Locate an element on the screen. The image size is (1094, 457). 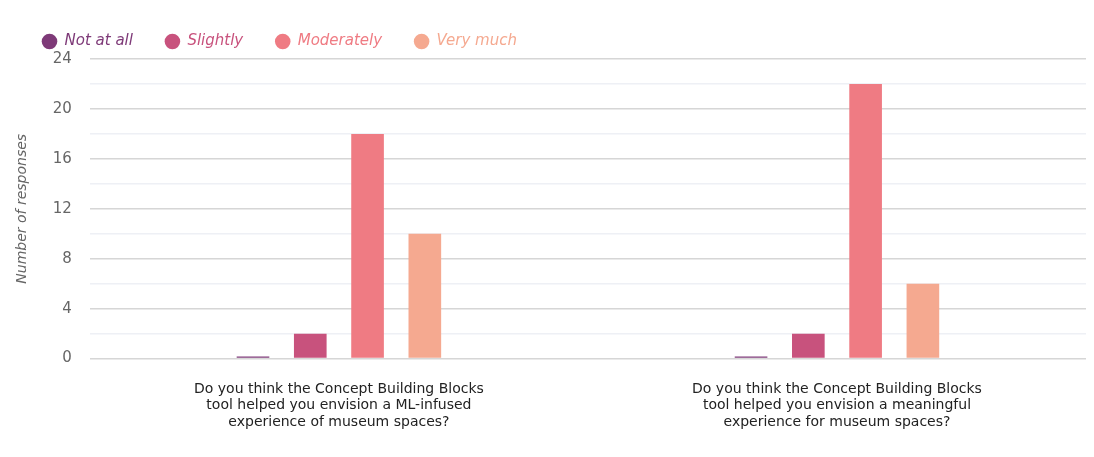
x-tick-label: Do you think the Concept Building Blocks tool helped you envision a ML-infused experience of museum spaces? is located at coordinates (338, 404).